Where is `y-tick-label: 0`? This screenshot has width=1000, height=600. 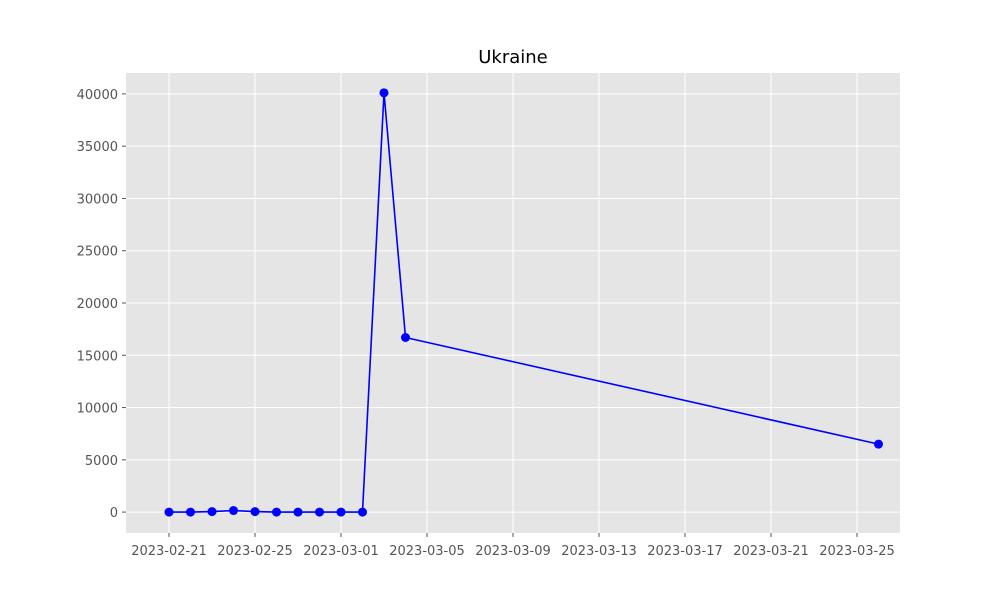 y-tick-label: 0 is located at coordinates (114, 513).